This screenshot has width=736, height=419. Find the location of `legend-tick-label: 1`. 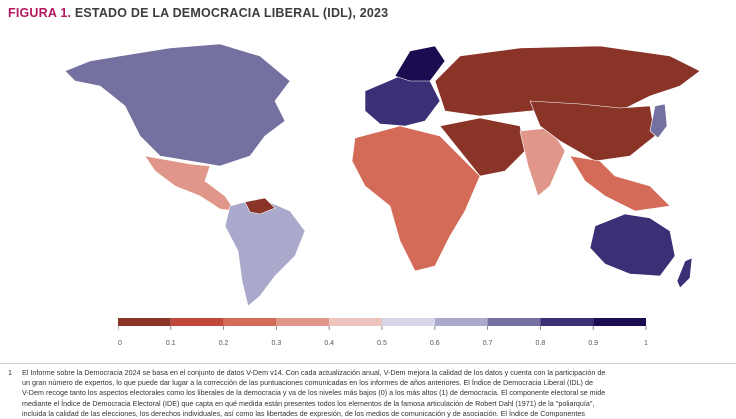

legend-tick-label: 1 is located at coordinates (646, 343).